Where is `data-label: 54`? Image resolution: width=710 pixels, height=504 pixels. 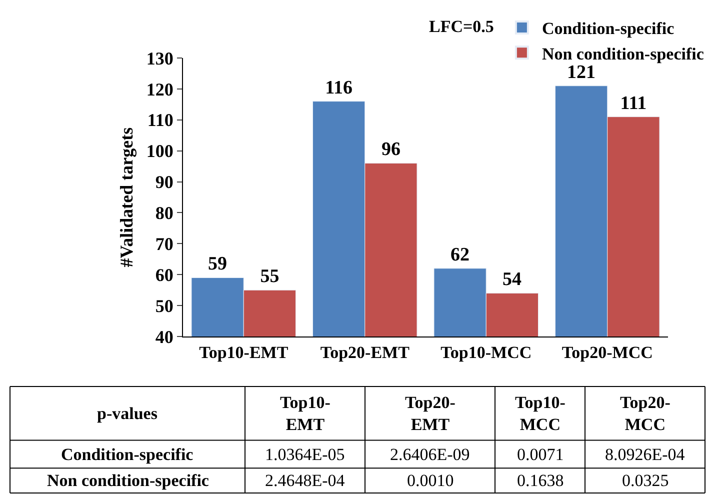
data-label: 54 is located at coordinates (512, 279).